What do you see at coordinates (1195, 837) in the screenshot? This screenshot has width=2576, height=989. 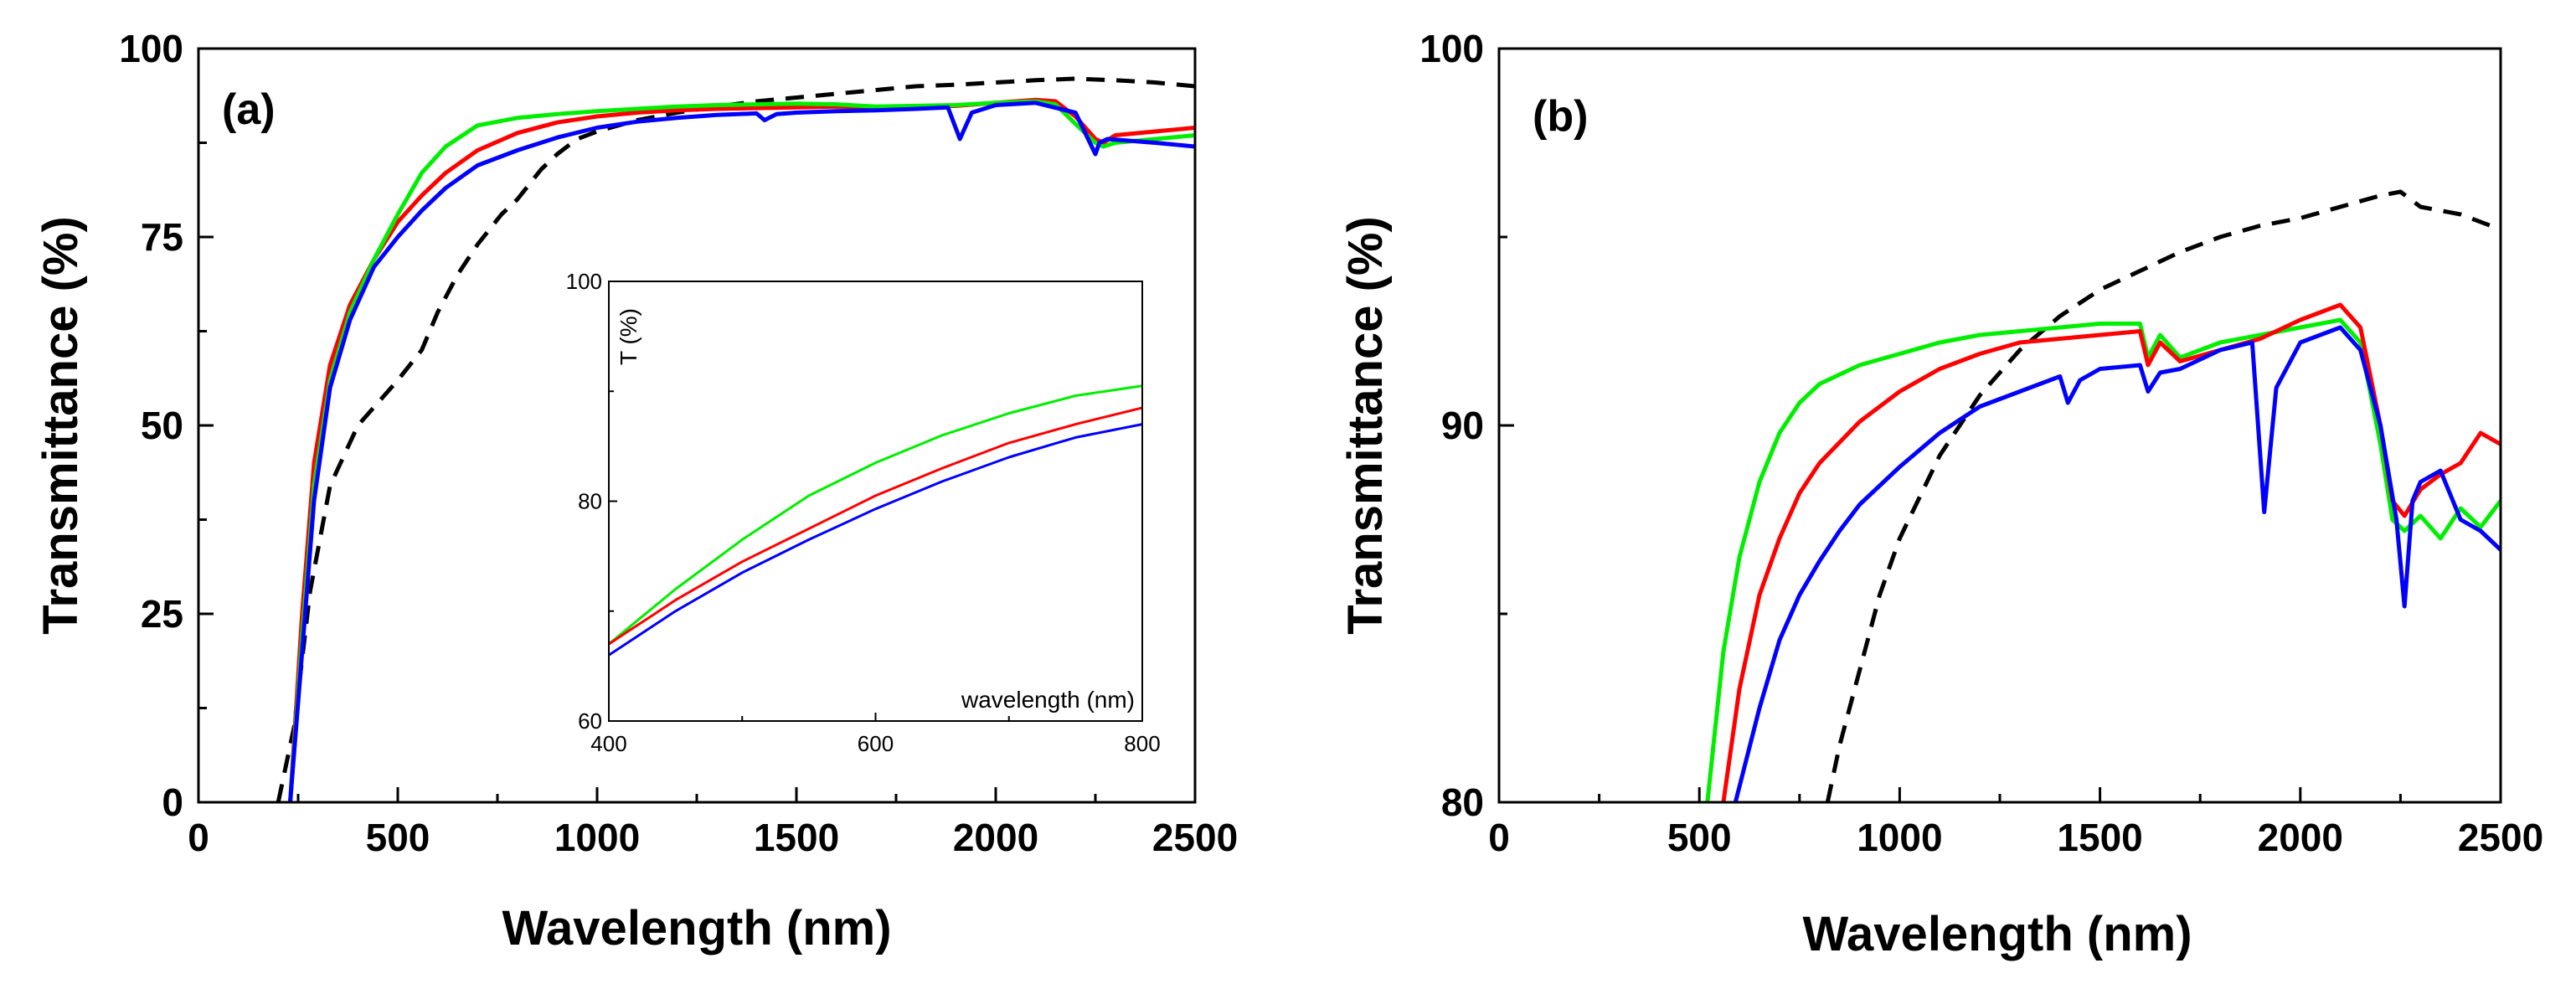 I see `panel-a-xtick-label: 2500` at bounding box center [1195, 837].